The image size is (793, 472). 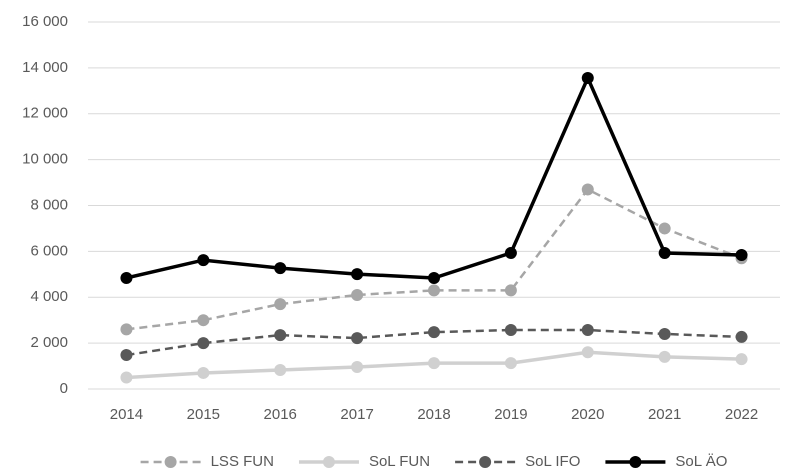 What do you see at coordinates (399, 461) in the screenshot?
I see `legend-label: SoL FUN` at bounding box center [399, 461].